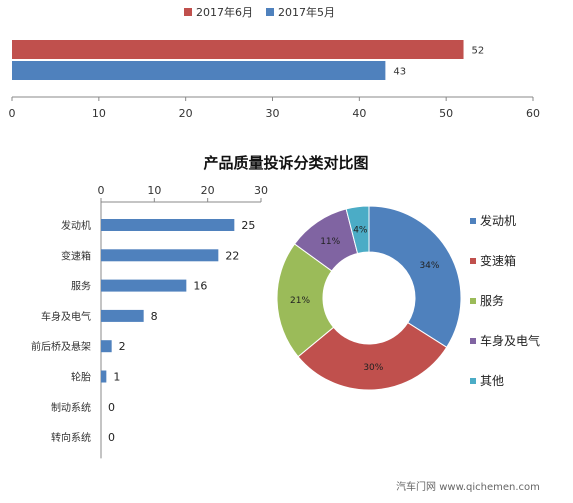 The height and width of the screenshot is (503, 573). Describe the element at coordinates (510, 340) in the screenshot. I see `donut-legend-label: 车身及电气` at that location.